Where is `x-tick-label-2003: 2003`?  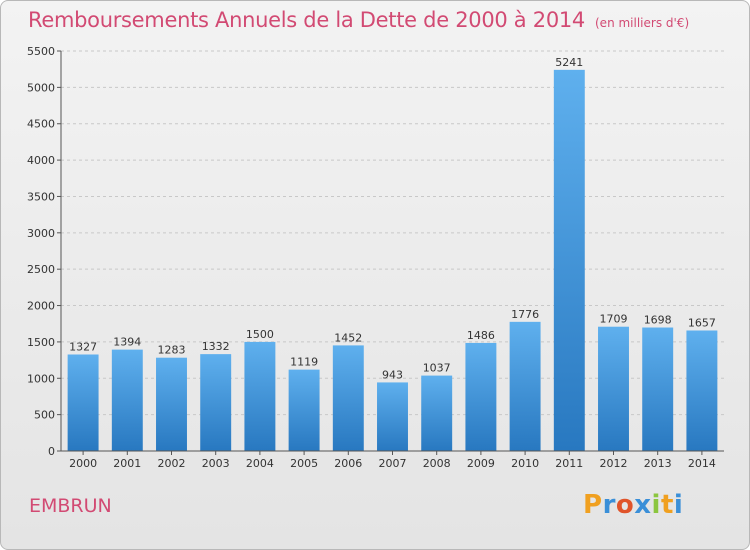
x-tick-label-2003: 2003 is located at coordinates (216, 463).